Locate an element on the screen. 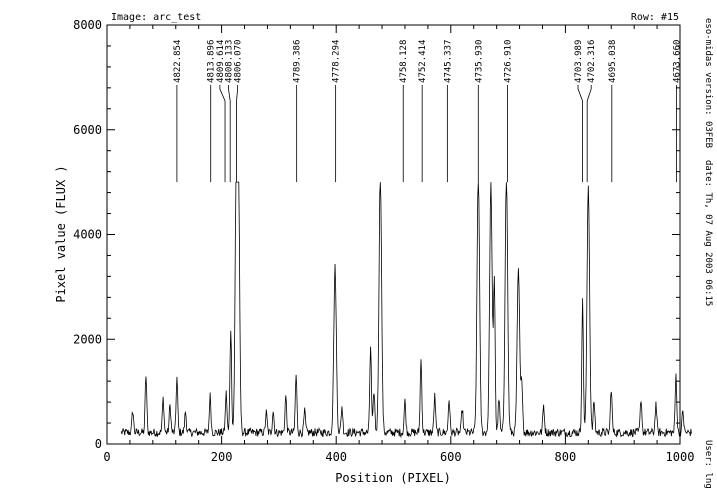  line-id-label: 4808.133 is located at coordinates (229, 61).